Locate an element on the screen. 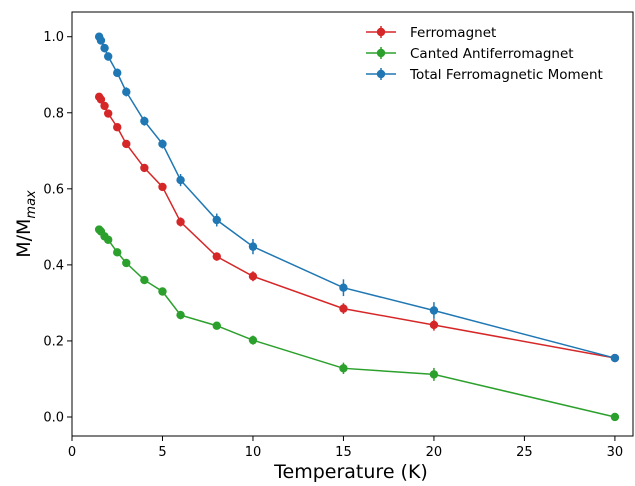  legend-item: Ferromagnet is located at coordinates (431, 33).